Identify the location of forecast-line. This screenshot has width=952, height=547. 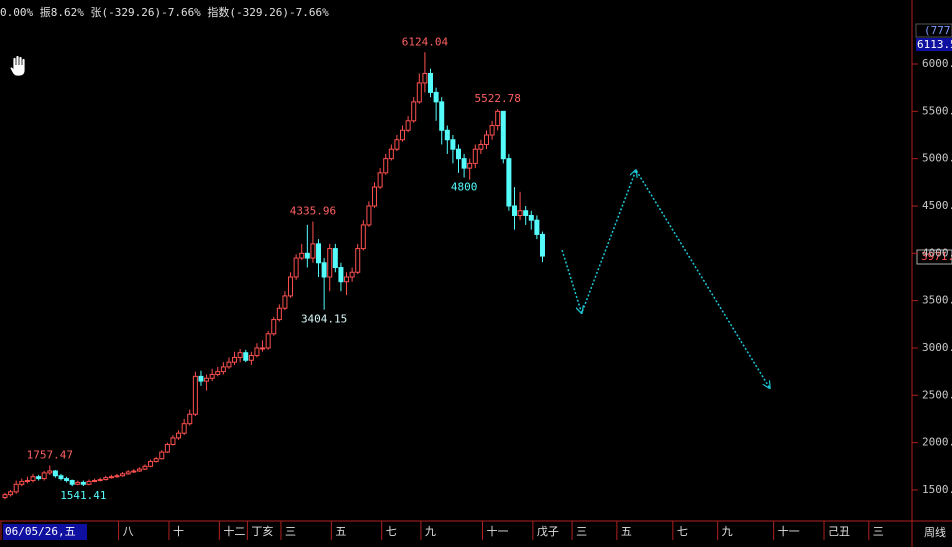
(666, 278).